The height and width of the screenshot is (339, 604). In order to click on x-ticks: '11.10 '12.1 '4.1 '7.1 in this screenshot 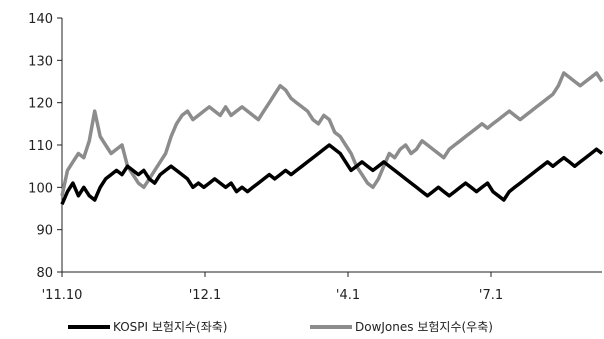, I will do `click(272, 287)`.